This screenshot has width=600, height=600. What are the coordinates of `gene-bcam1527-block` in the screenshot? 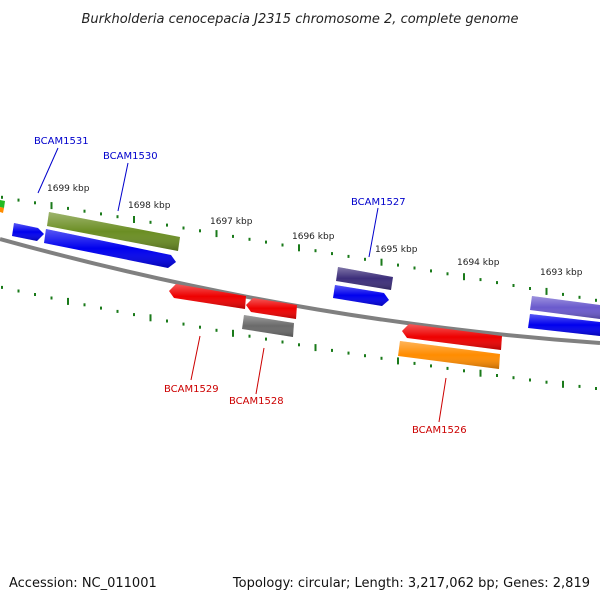 It's located at (364, 278).